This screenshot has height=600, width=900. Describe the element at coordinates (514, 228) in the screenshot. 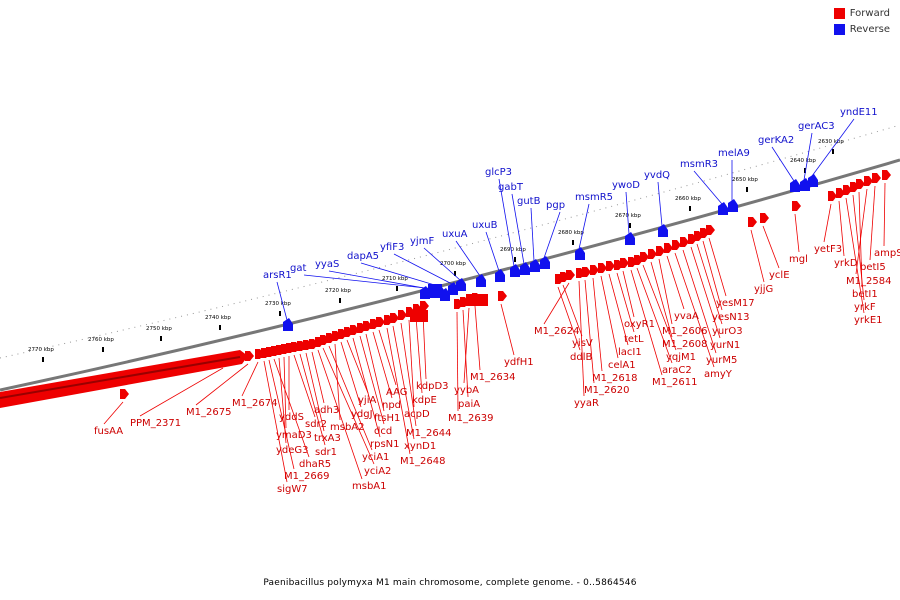

I see `gene-gabt: gabT` at that location.